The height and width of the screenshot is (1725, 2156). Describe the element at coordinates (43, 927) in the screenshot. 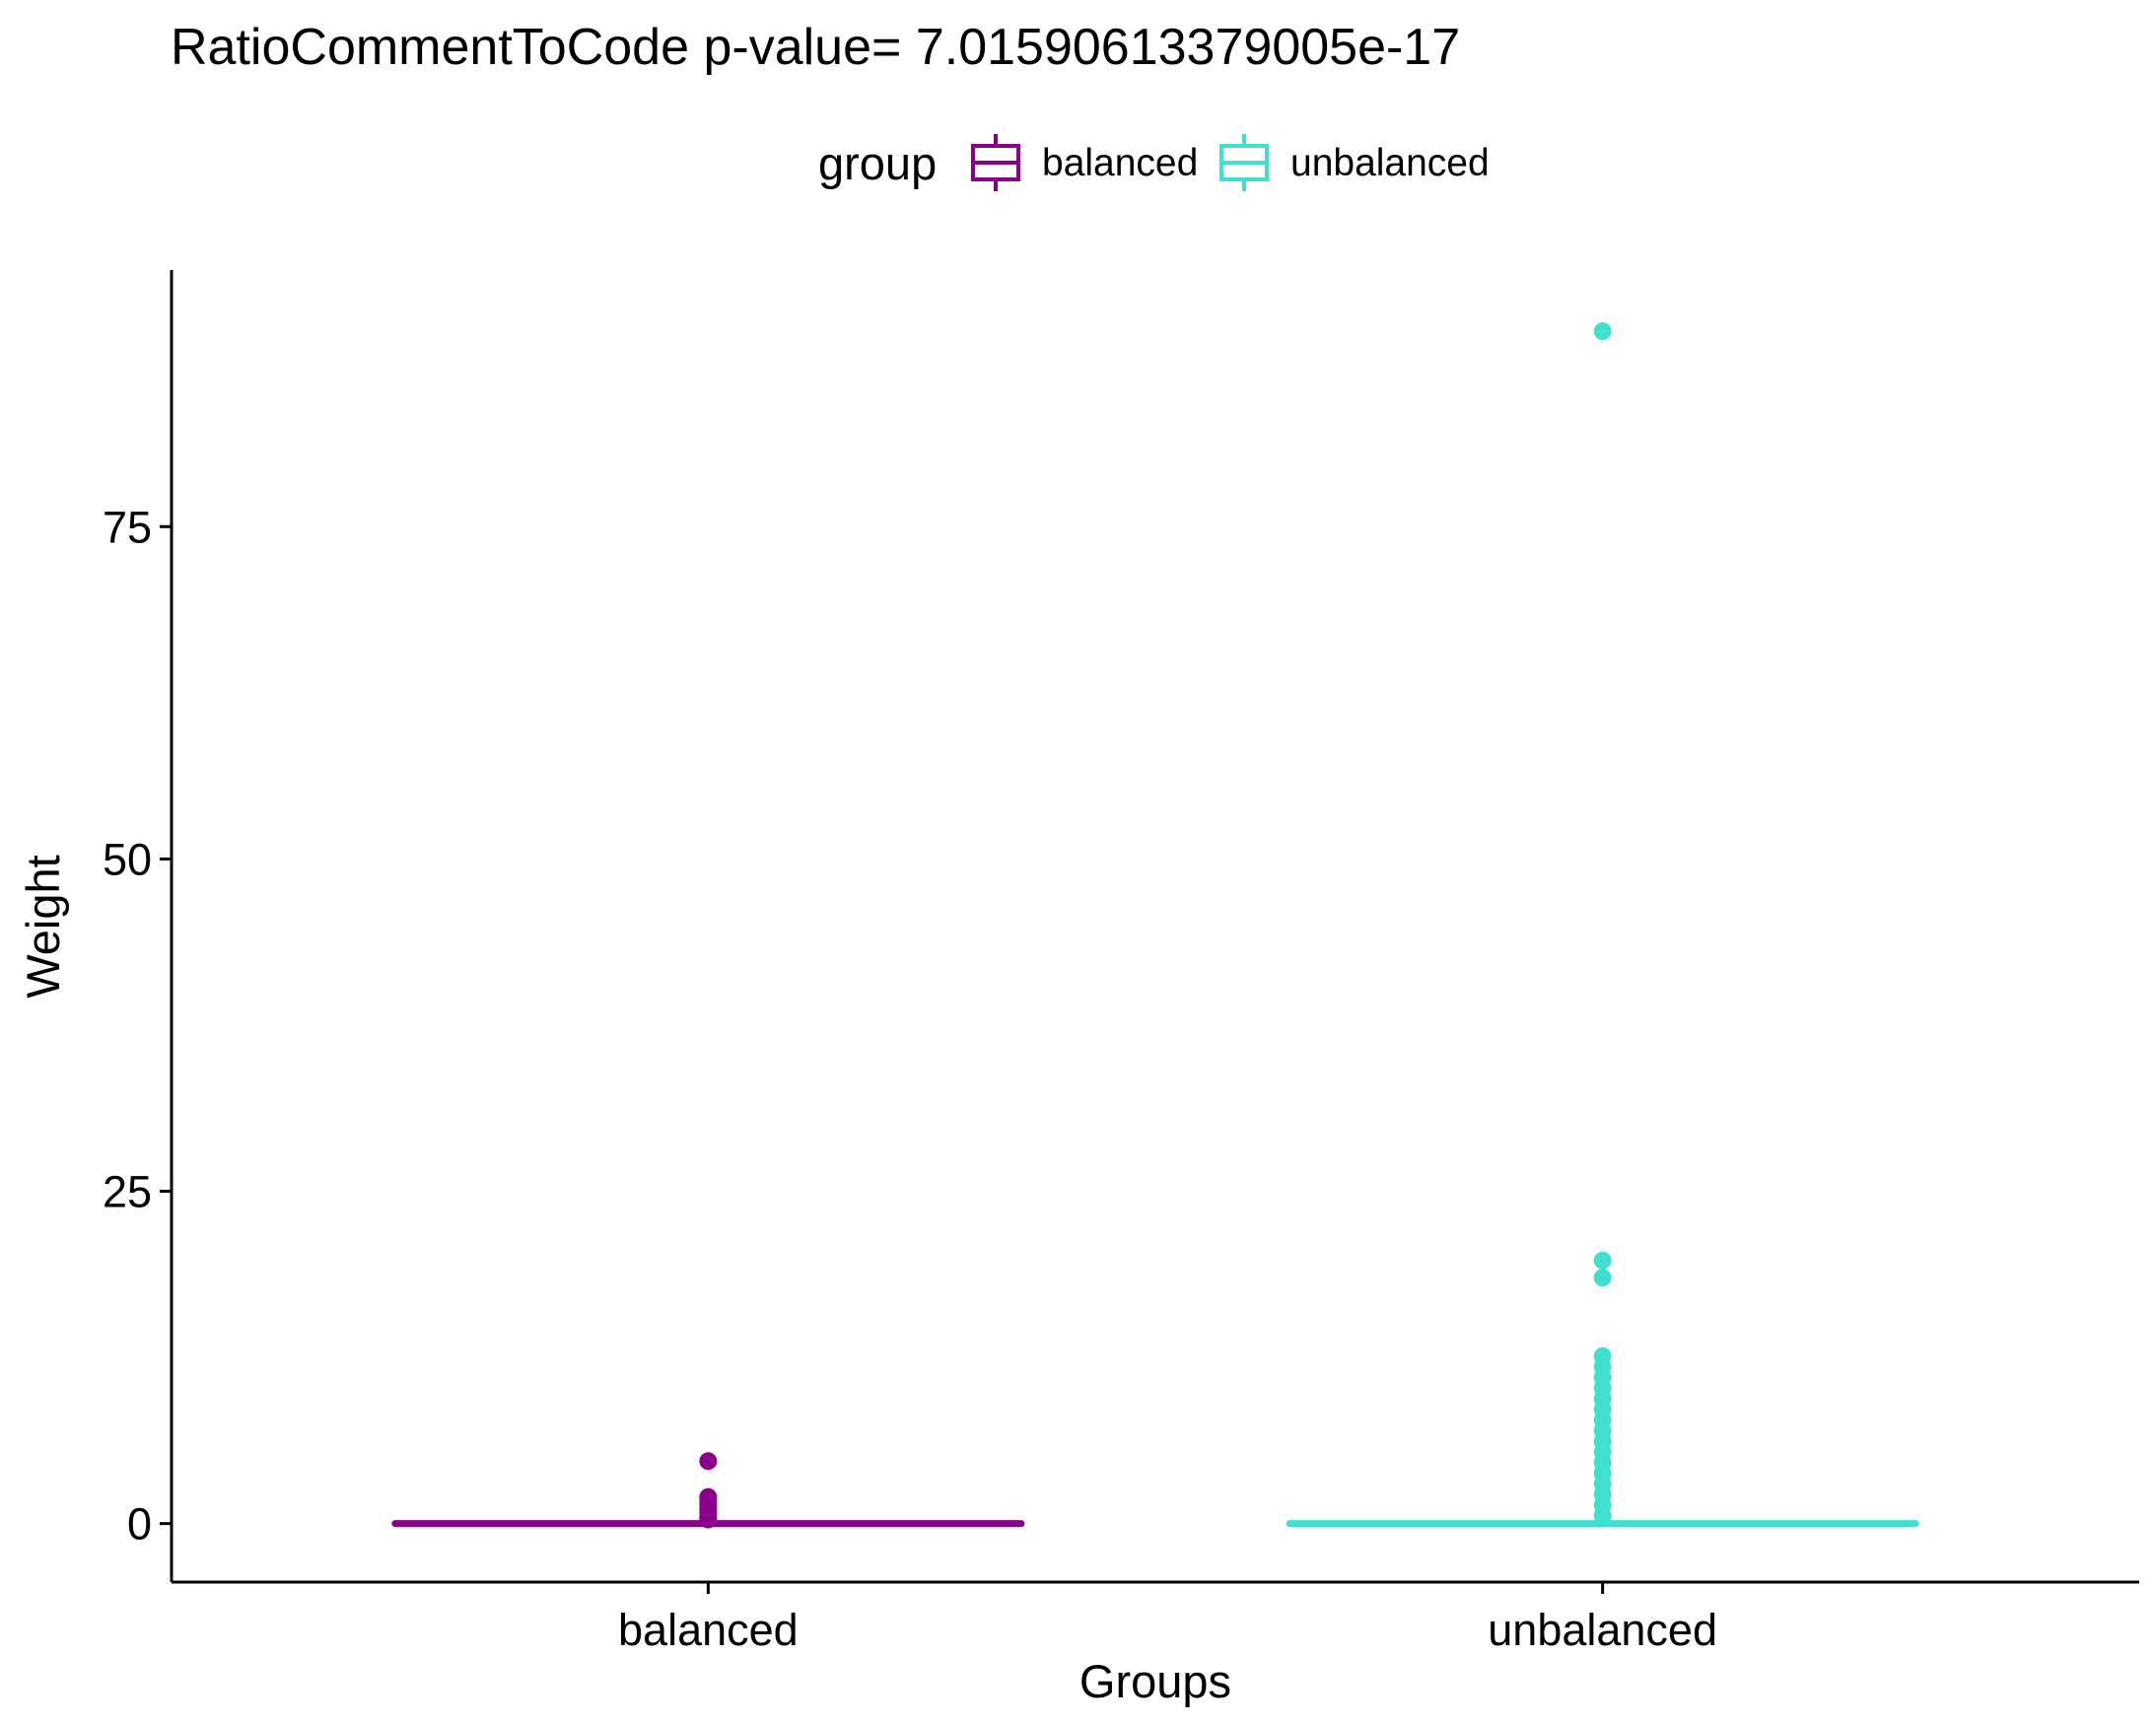

I see `y-axis-title: Weight` at that location.